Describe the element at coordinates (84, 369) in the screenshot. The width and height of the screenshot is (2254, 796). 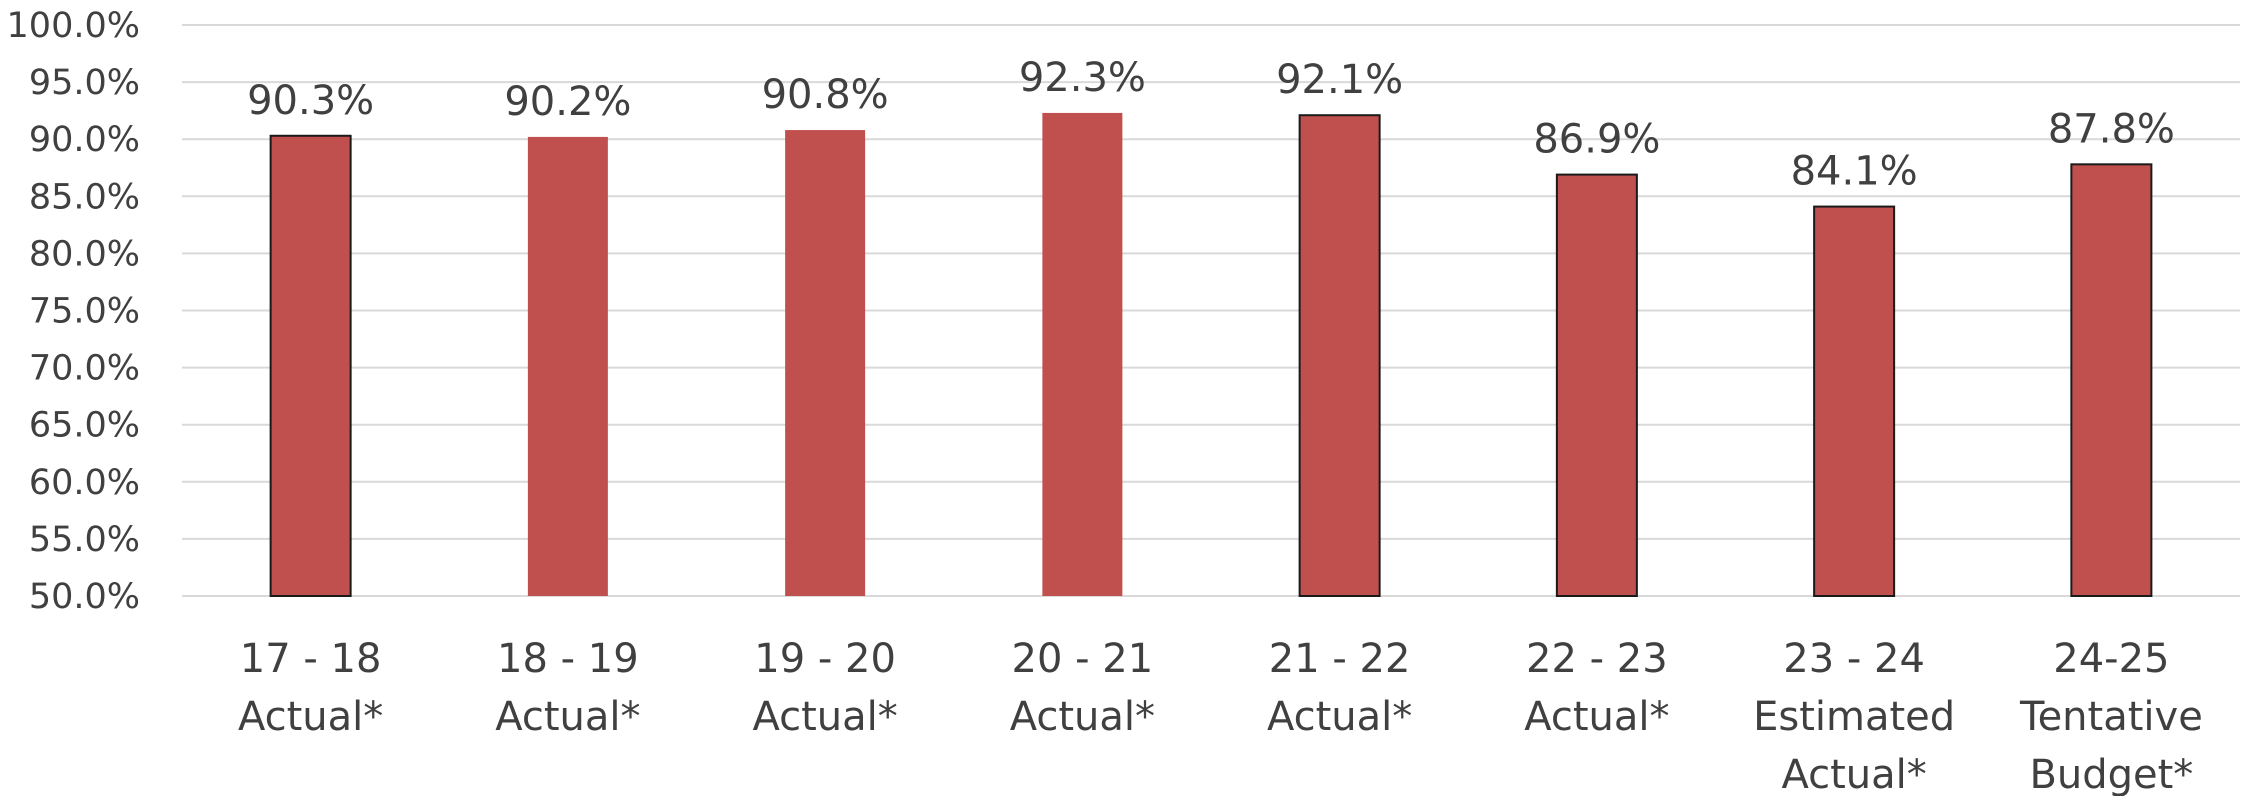
I see `y-tick-label: 70.0%` at that location.